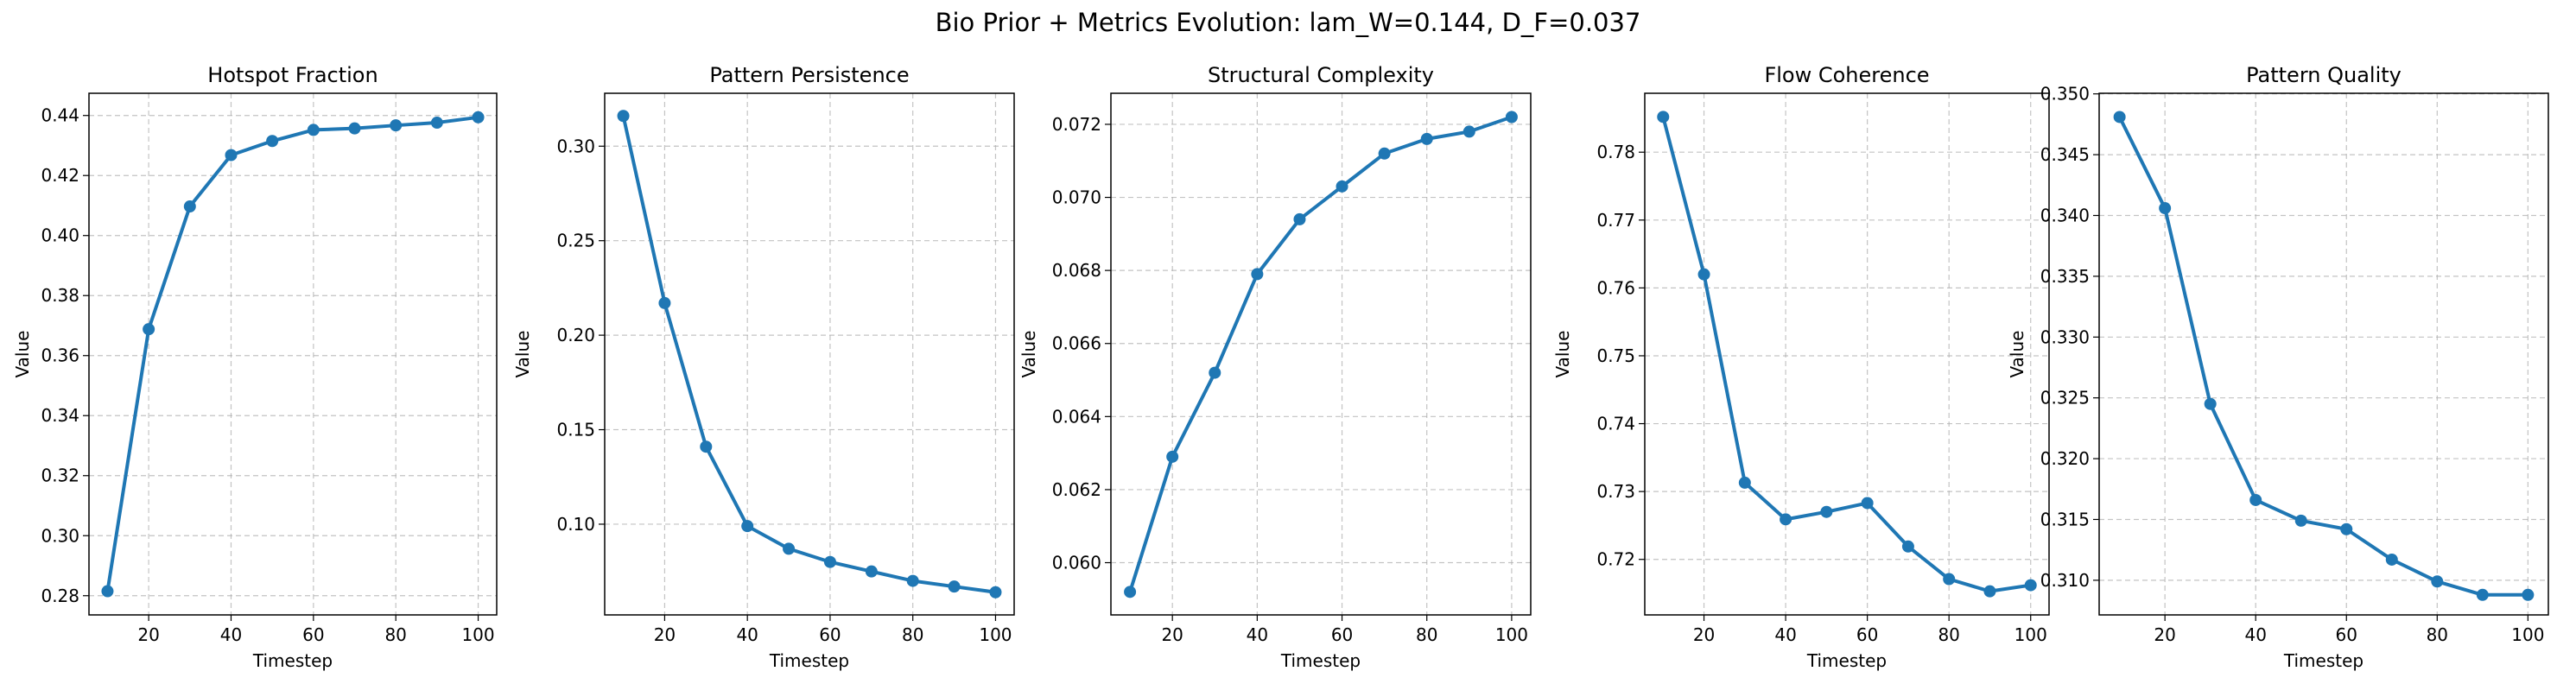 The image size is (2576, 684). Describe the element at coordinates (60, 415) in the screenshot. I see `y-tick-label: 0.34` at that location.